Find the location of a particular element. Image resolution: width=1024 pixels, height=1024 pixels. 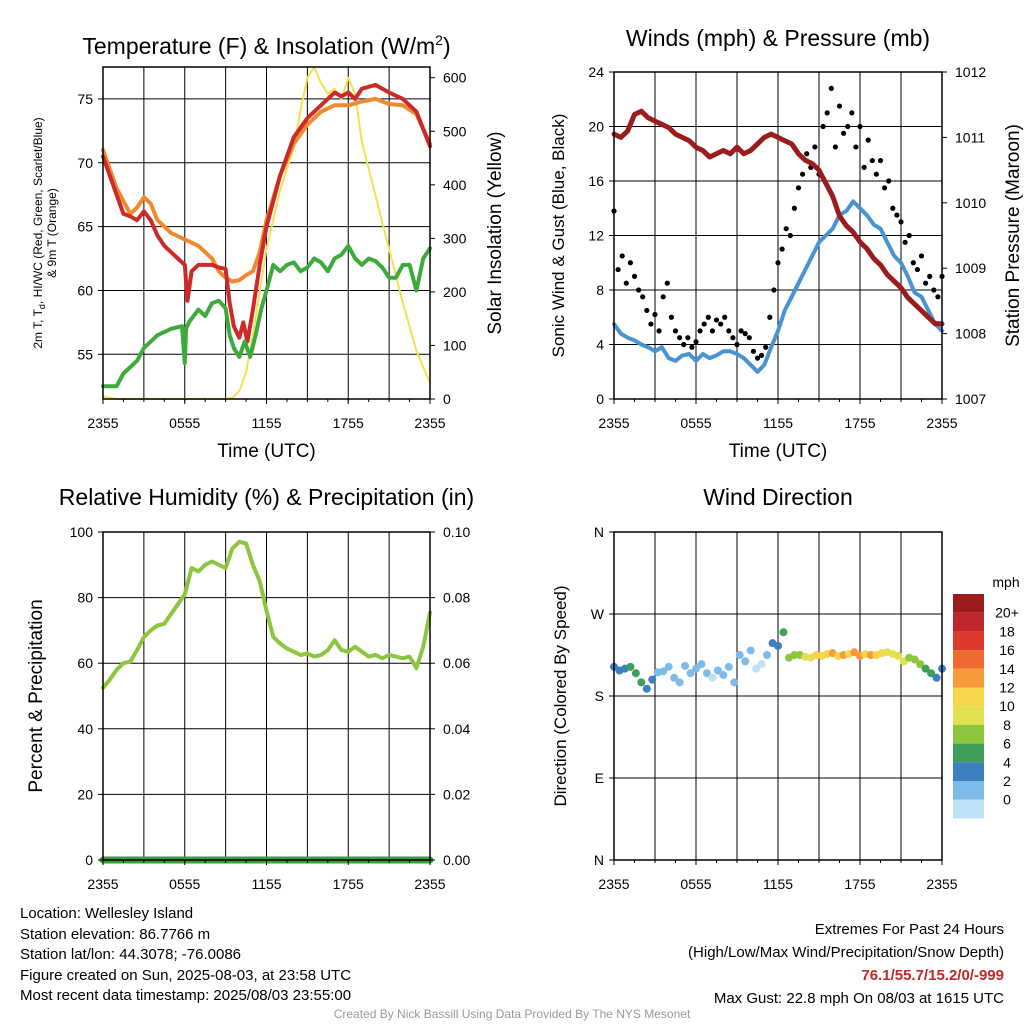

temp-title: Temperature (F) & Insolation (W/m2) is located at coordinates (266, 45).